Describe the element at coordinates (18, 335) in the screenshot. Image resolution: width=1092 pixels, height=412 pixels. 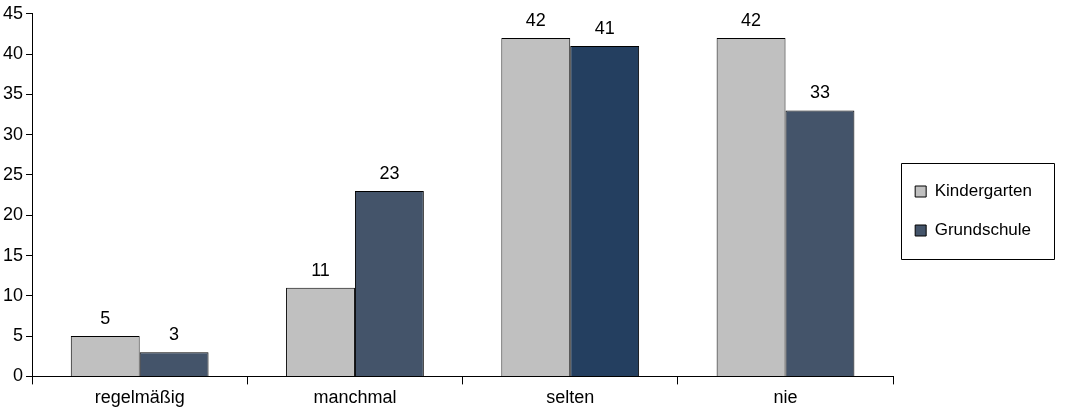
I see `y-tick-label: 5` at that location.